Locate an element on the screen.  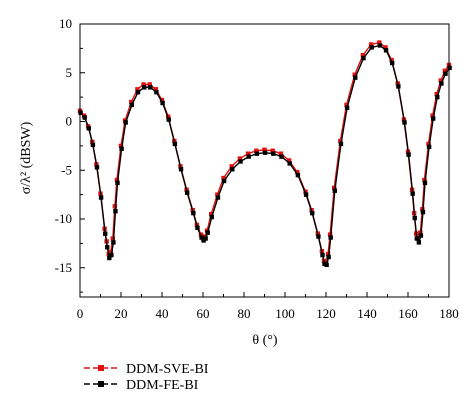
legend-label: DDM-SVE-BI is located at coordinates (167, 369).